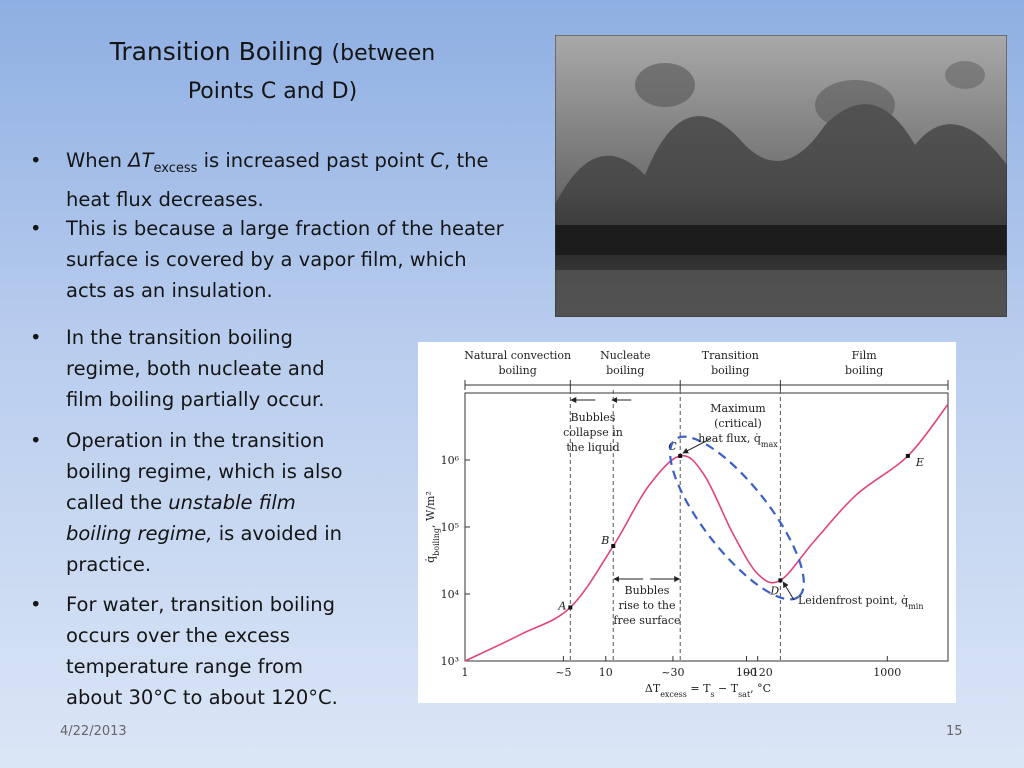  I want to click on regime-label: Natural convection, so click(517, 355).